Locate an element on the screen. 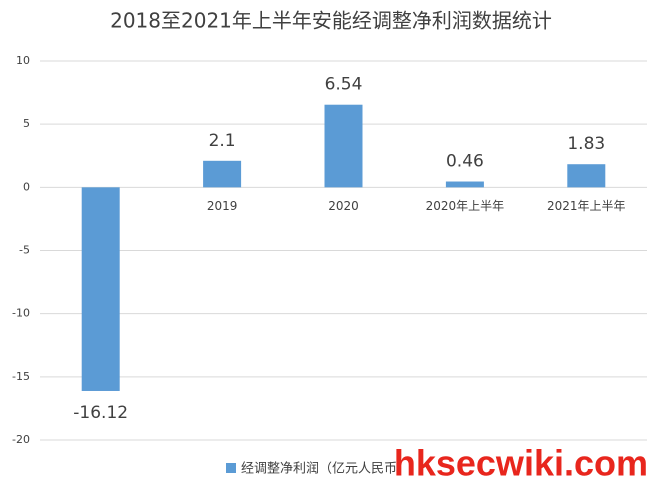 This screenshot has height=490, width=662. data-label: 6.54 is located at coordinates (344, 85).